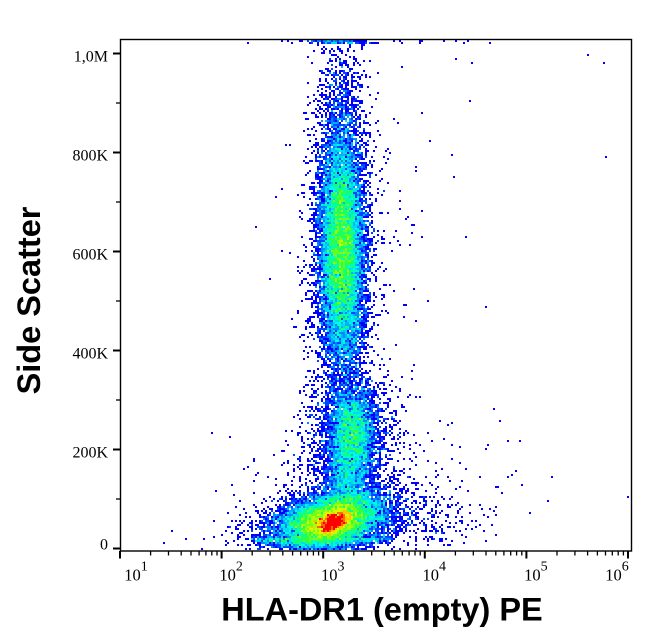  I want to click on svg-text: 1,0M, so click(91, 57).